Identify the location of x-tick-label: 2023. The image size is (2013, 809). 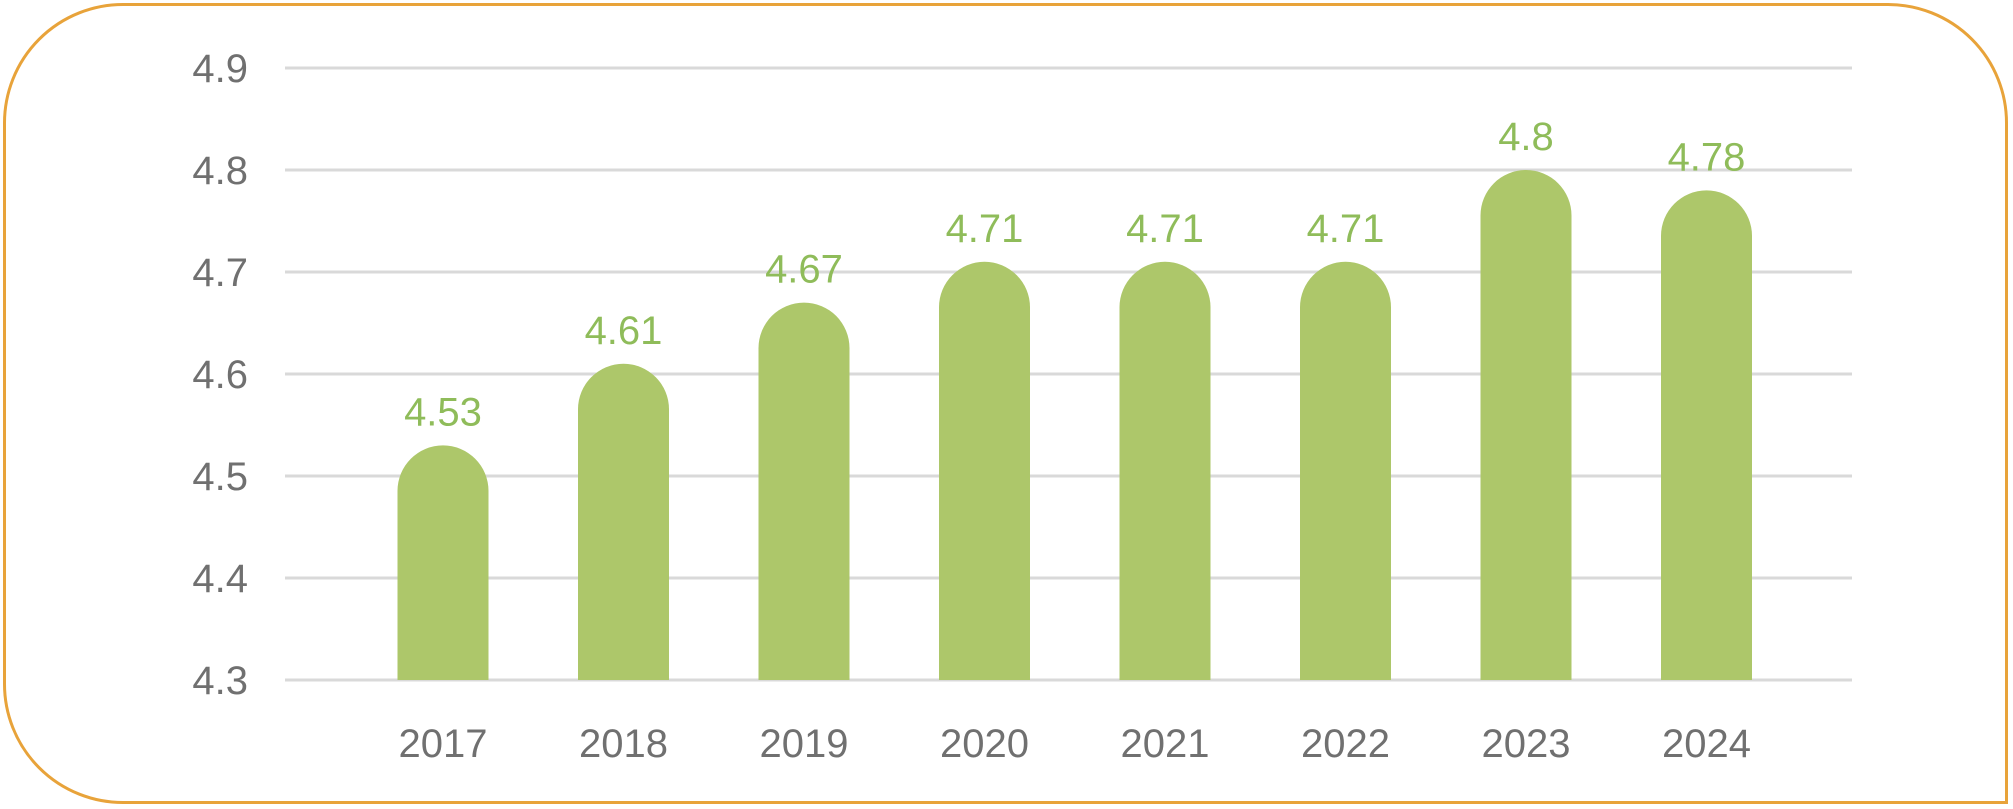
(1526, 744).